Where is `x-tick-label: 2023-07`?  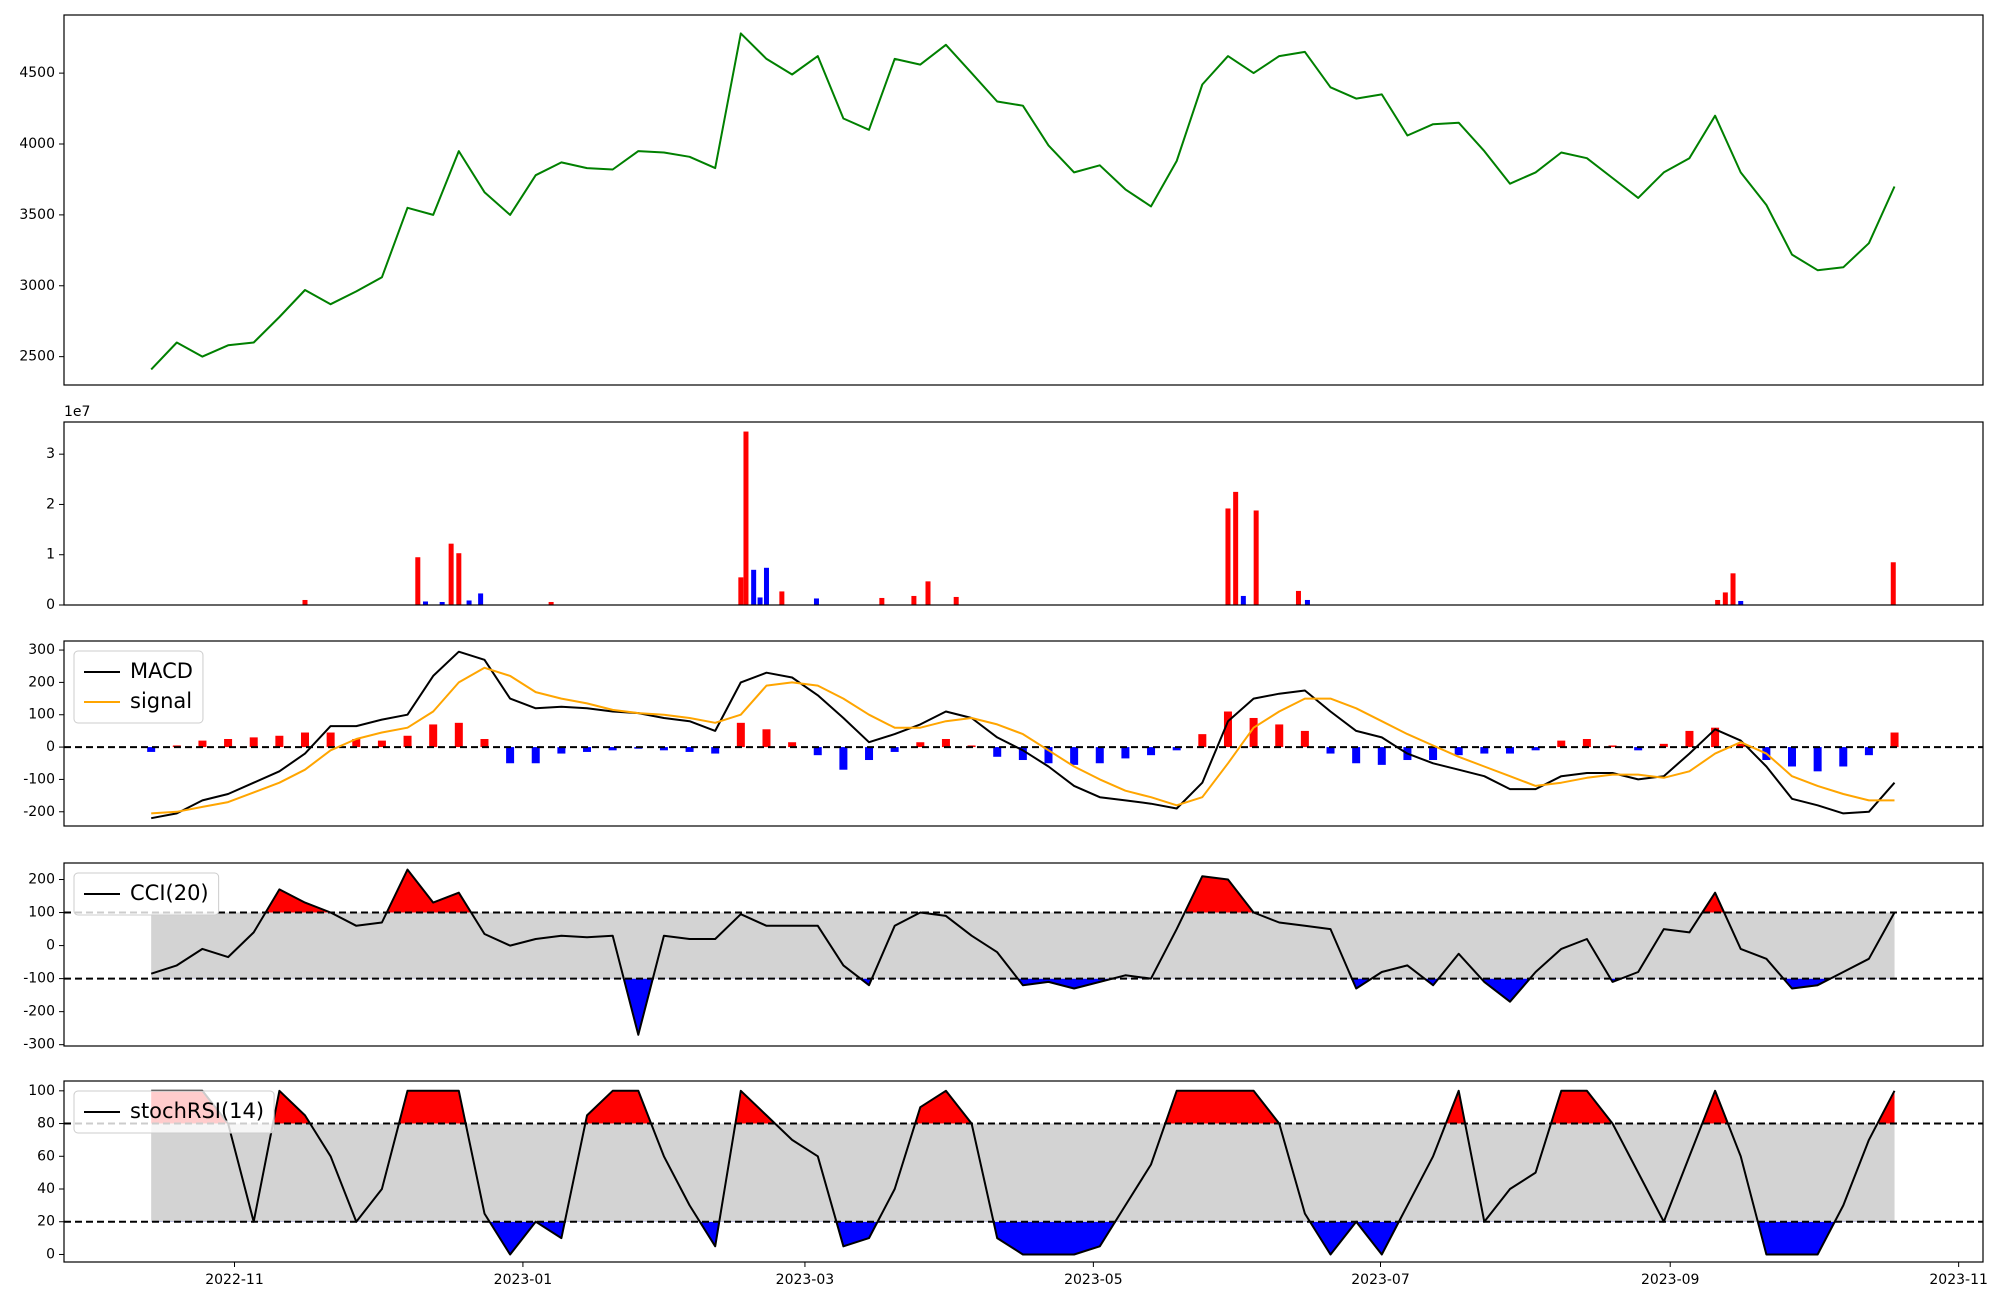
x-tick-label: 2023-07 is located at coordinates (1380, 1280).